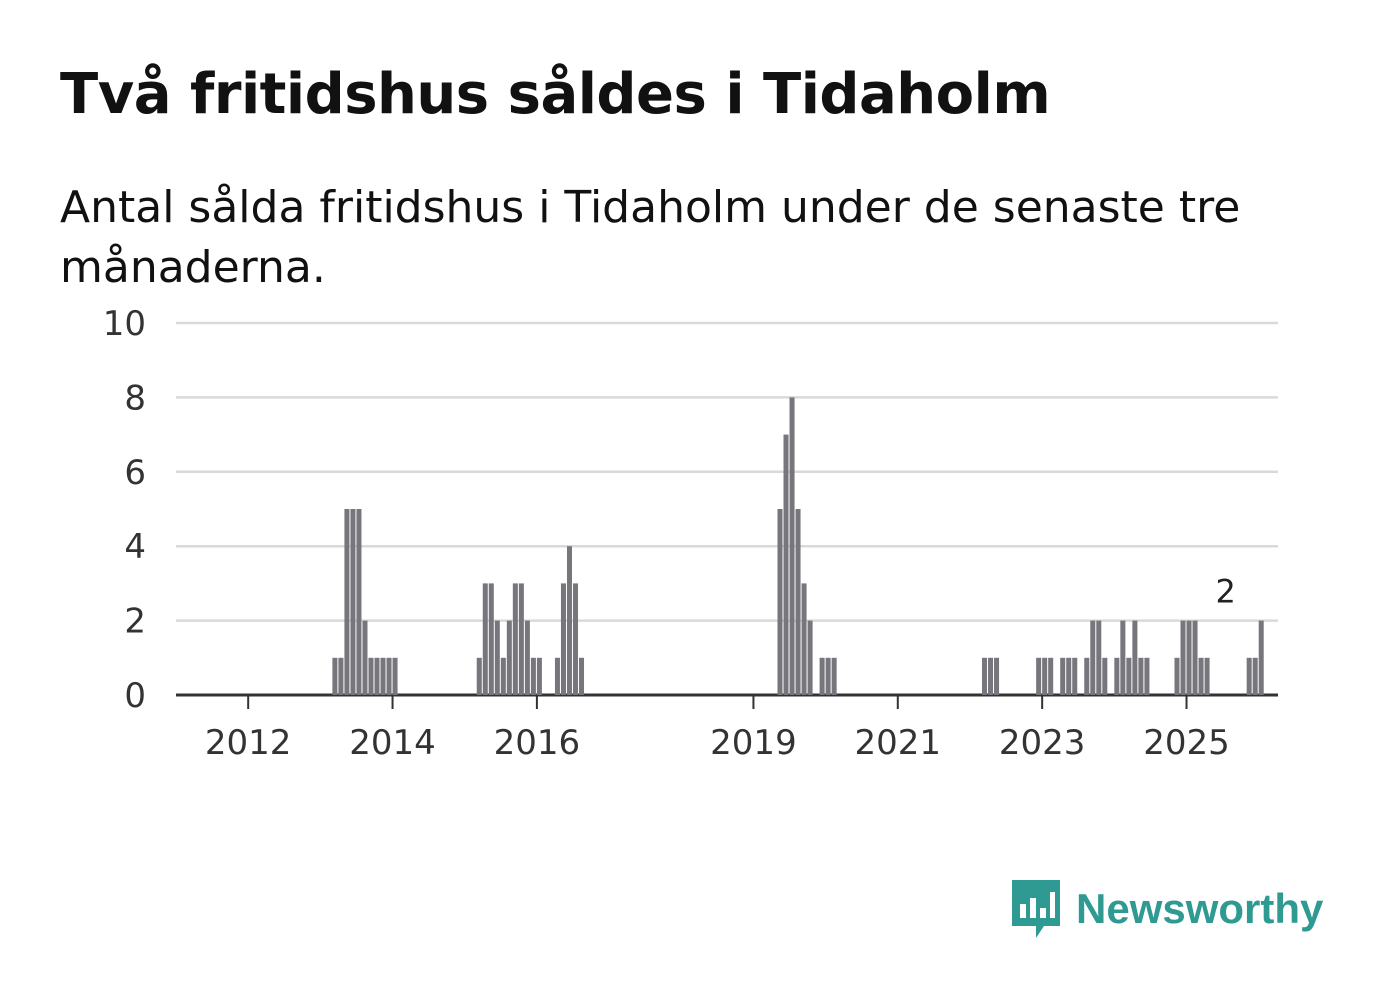  I want to click on y-tick-label: 8, so click(135, 398).